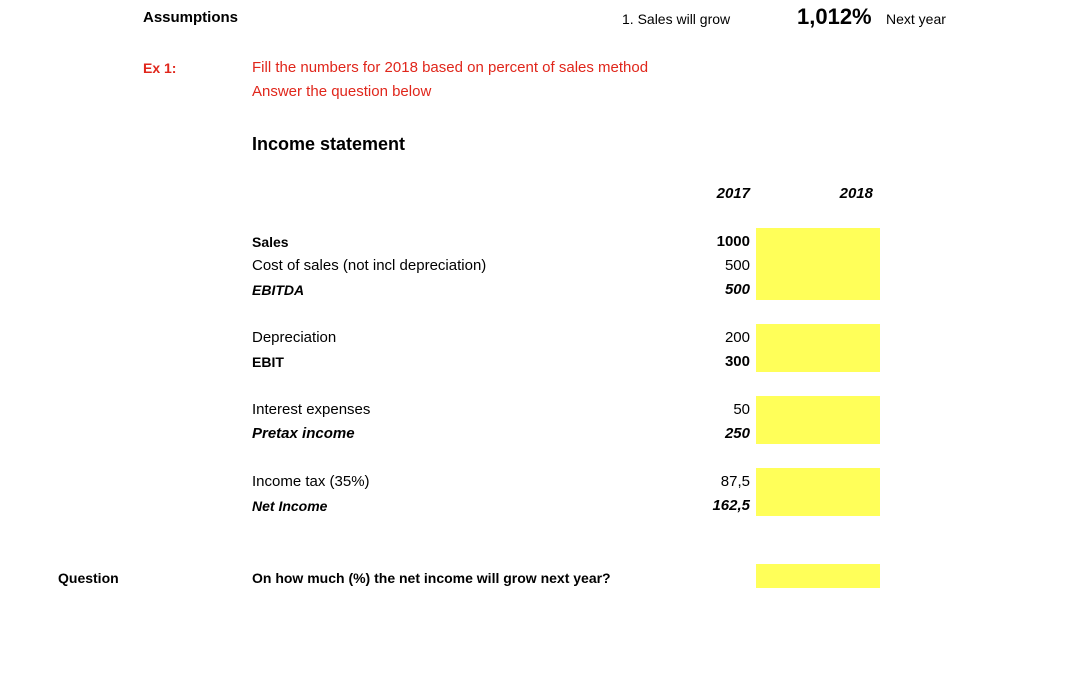  What do you see at coordinates (818, 264) in the screenshot?
I see `input-2018-sales-block` at bounding box center [818, 264].